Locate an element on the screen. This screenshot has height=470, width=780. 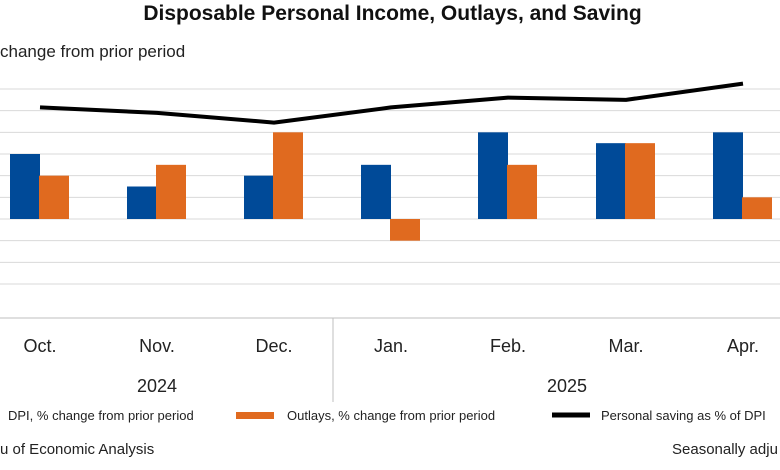
x-tick-label: Apr. is located at coordinates (743, 346).